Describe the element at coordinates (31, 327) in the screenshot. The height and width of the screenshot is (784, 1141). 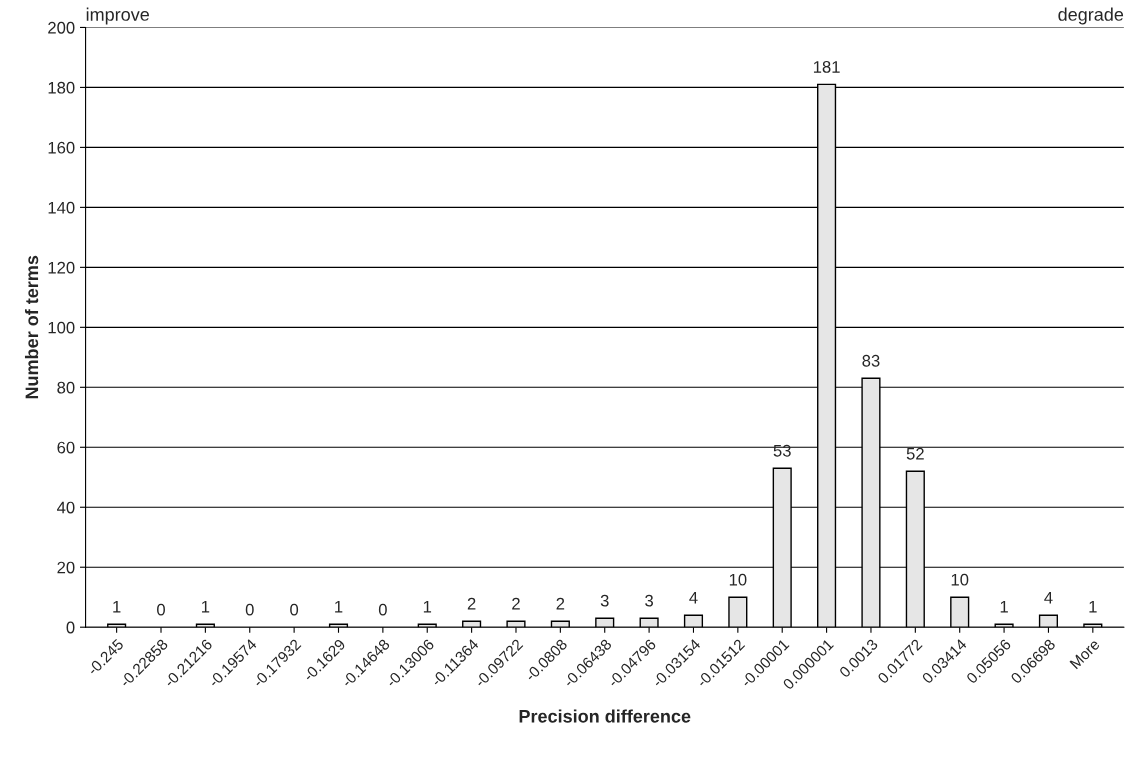
I see `y-axis-title: Number of terms` at that location.